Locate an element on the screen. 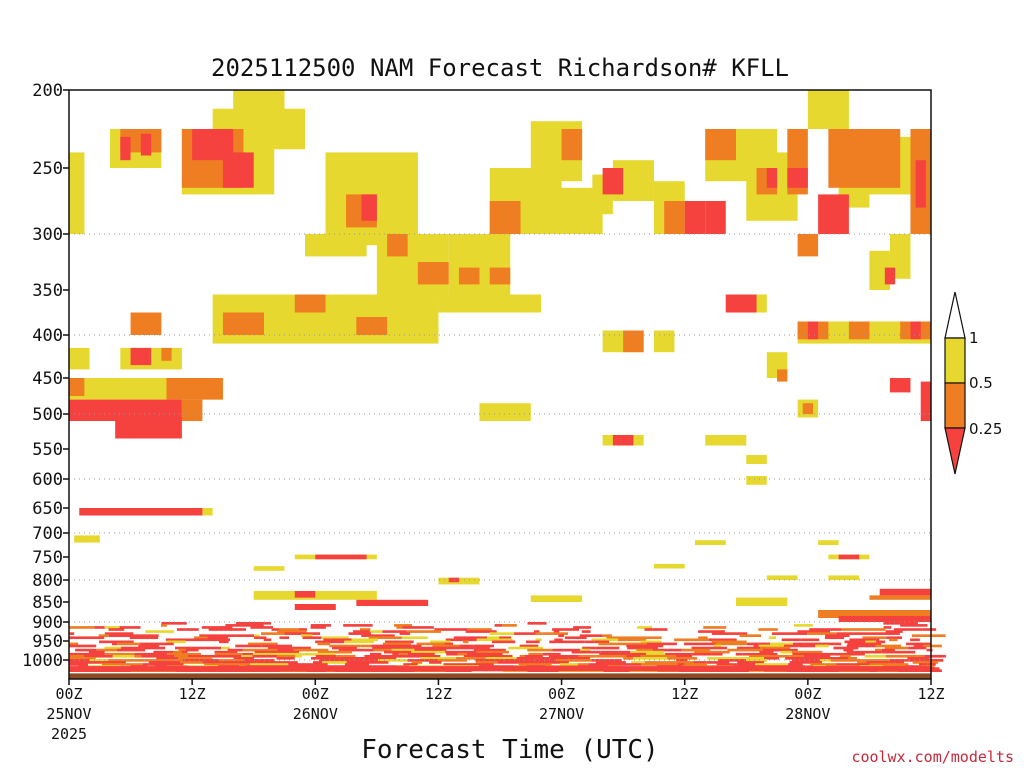 The image size is (1024, 768). y-tick-label: 250 is located at coordinates (47, 169).